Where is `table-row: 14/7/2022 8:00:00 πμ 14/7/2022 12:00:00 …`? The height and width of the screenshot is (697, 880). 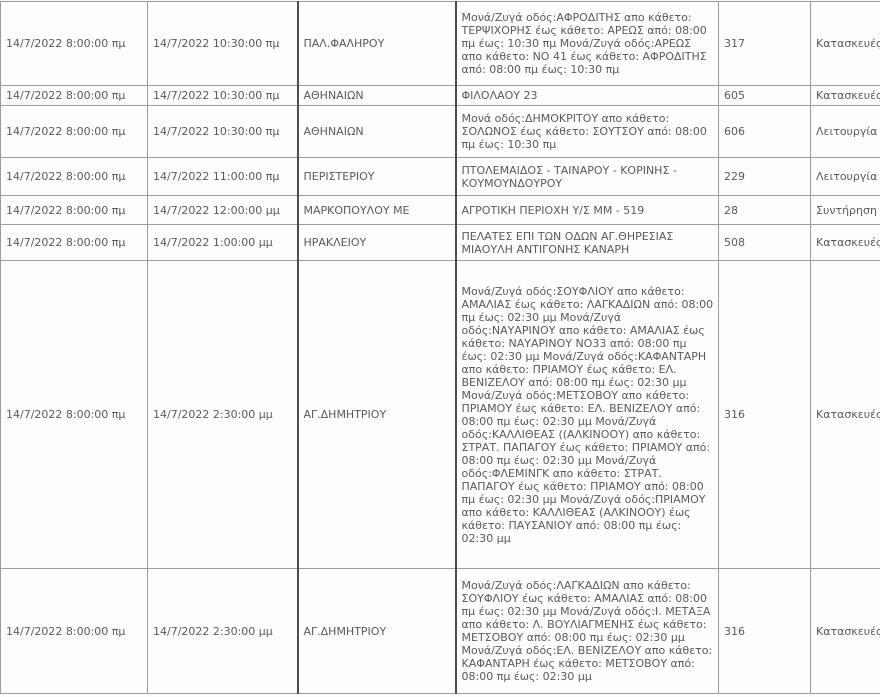
table-row: 14/7/2022 8:00:00 πμ 14/7/2022 12:00:00 … is located at coordinates (440, 210).